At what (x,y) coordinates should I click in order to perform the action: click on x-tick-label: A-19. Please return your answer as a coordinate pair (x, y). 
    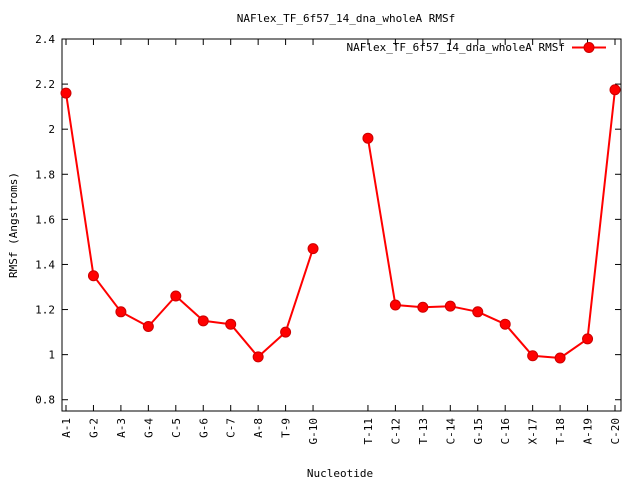
    Looking at the image, I should click on (588, 431).